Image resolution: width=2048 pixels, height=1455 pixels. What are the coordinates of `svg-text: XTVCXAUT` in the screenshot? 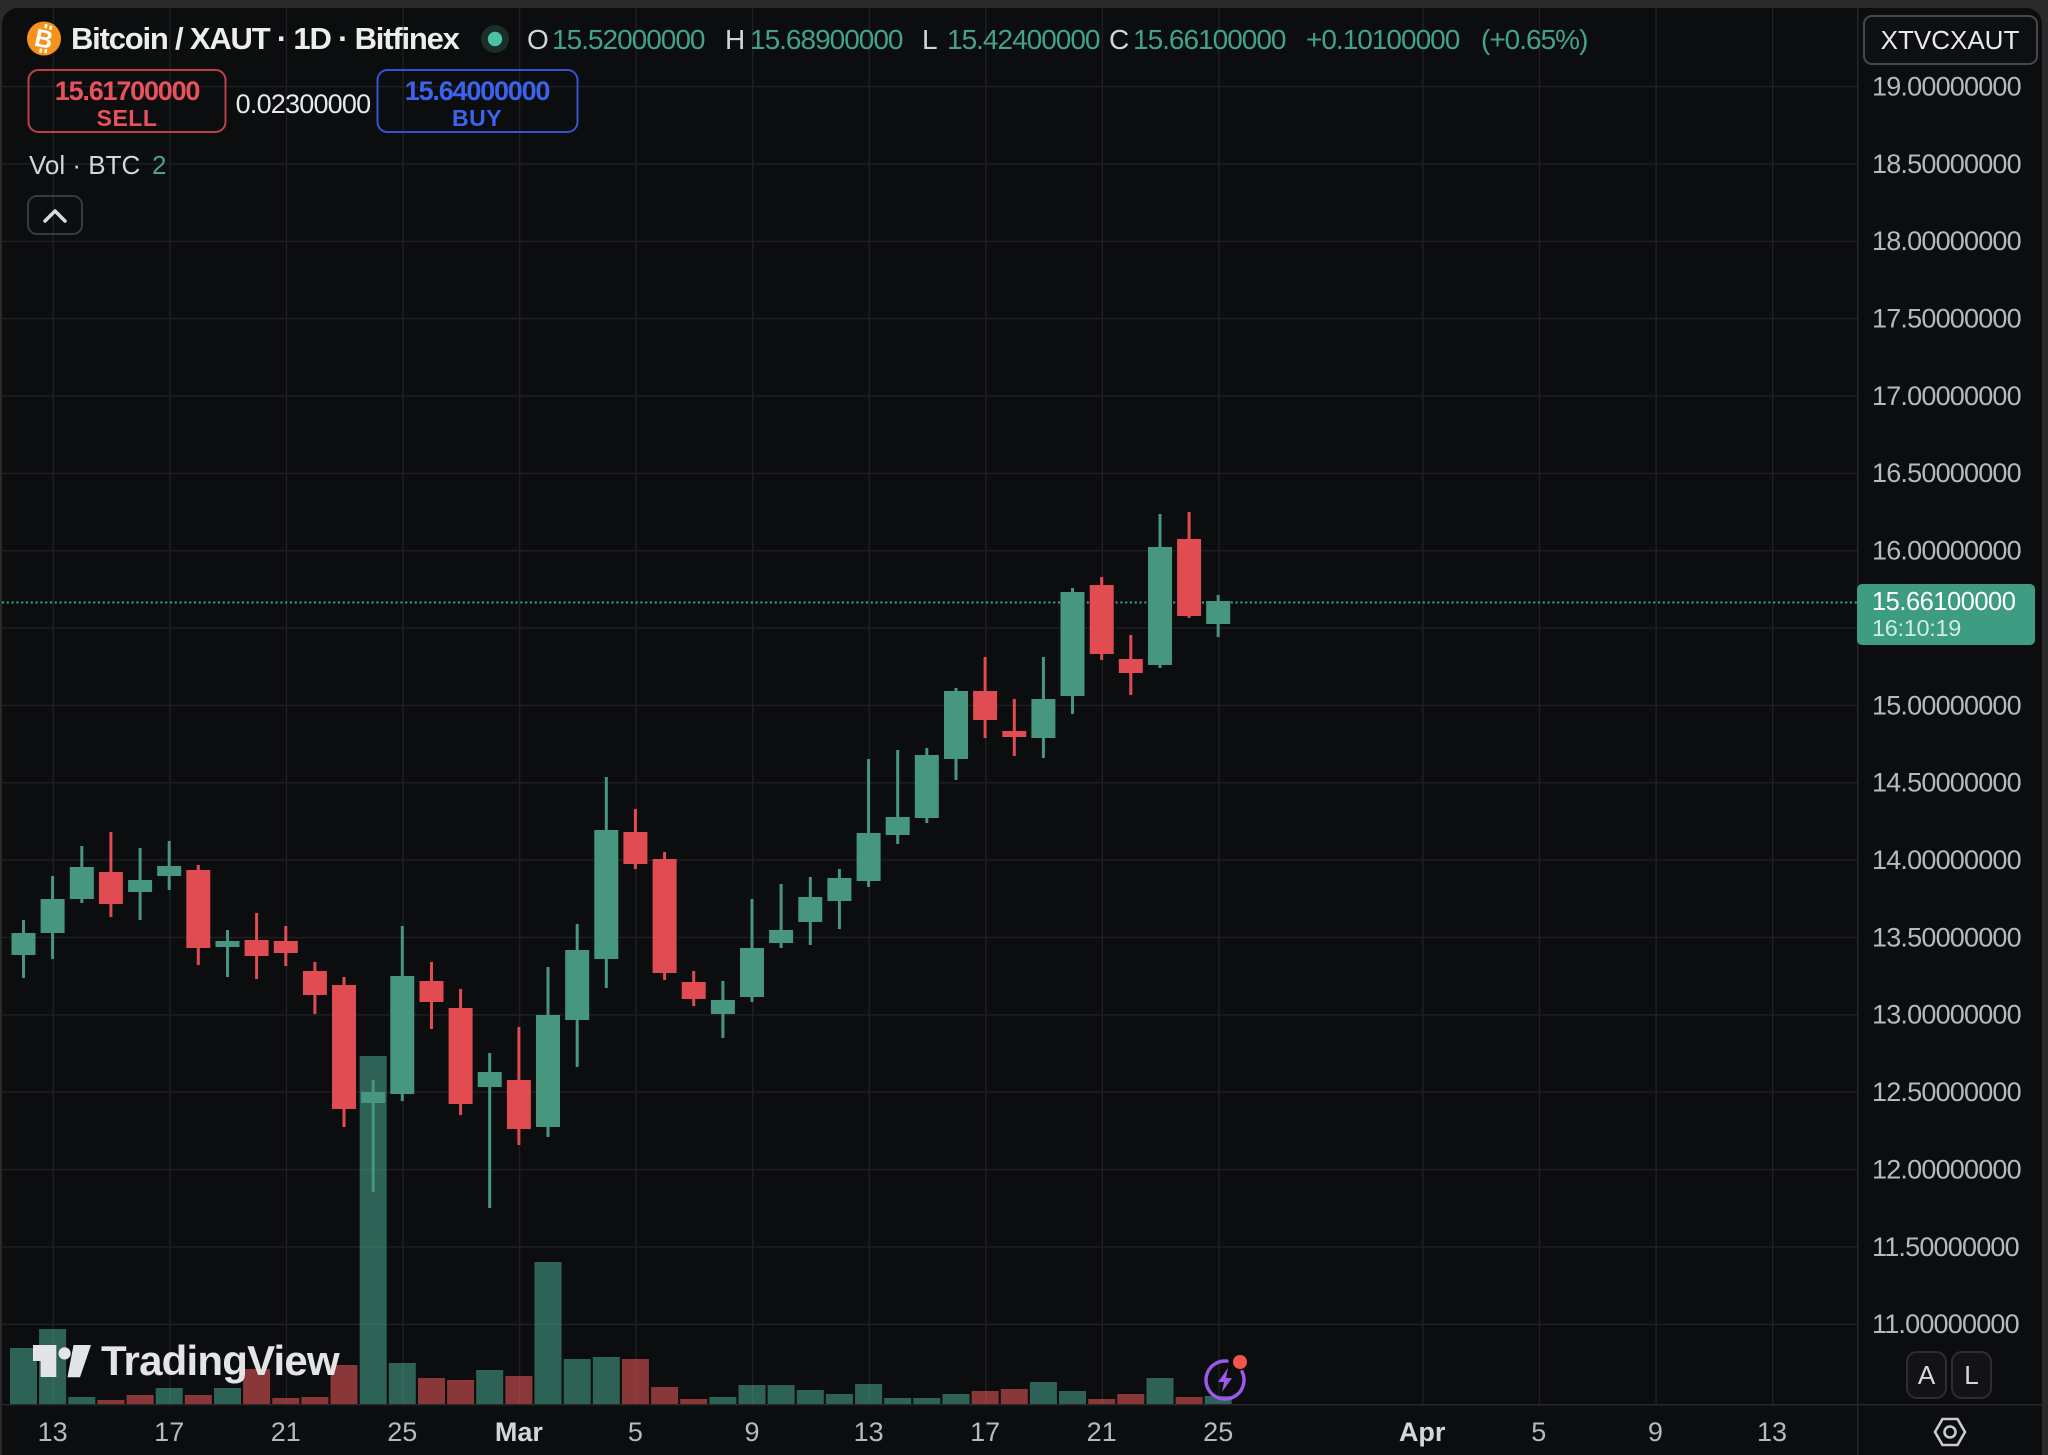 It's located at (1950, 40).